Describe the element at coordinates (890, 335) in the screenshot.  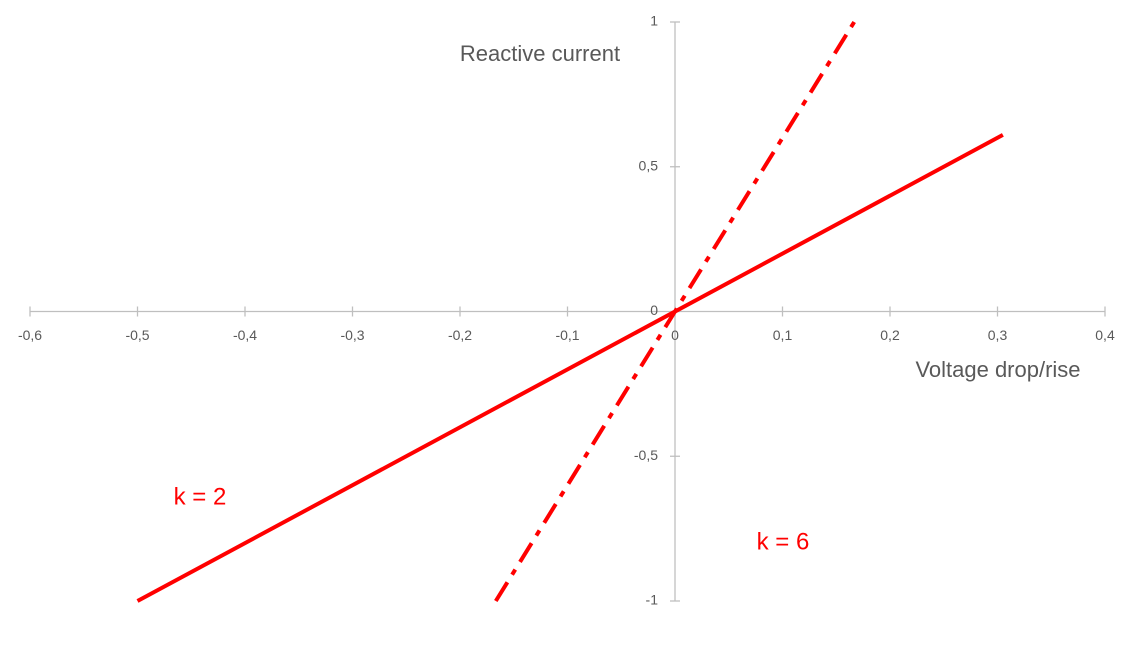
I see `x-tick-label: 0,2` at that location.